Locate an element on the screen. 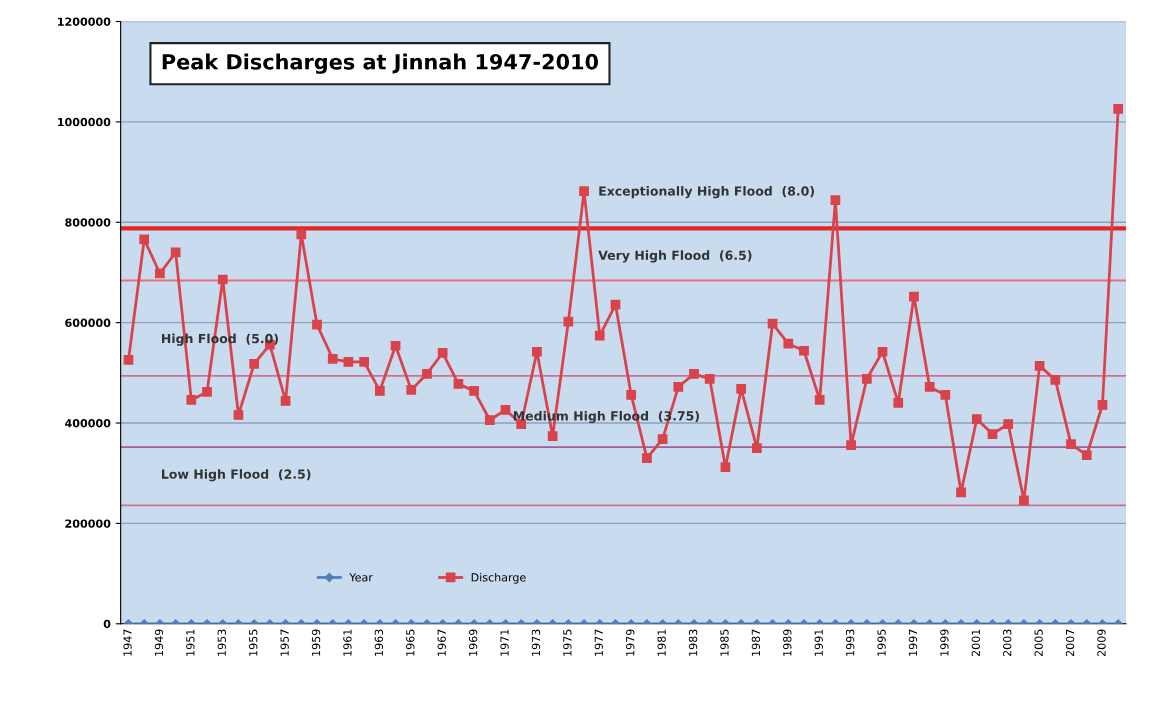 Image resolution: width=1149 pixels, height=717 pixels. x-tick-label: 2005 is located at coordinates (1038, 643).